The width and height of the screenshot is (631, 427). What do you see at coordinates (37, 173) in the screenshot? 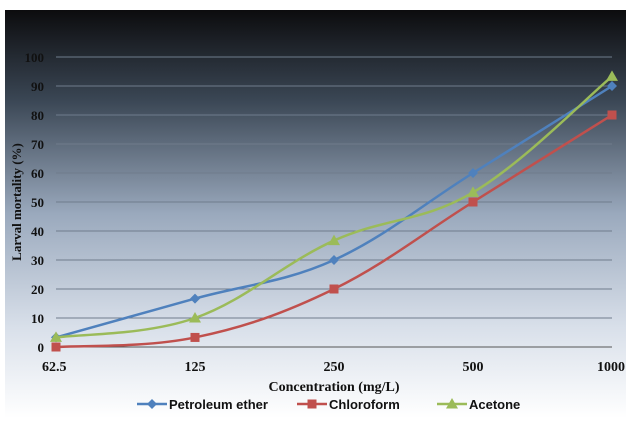
I see `y-tick-label: 60` at bounding box center [37, 173].